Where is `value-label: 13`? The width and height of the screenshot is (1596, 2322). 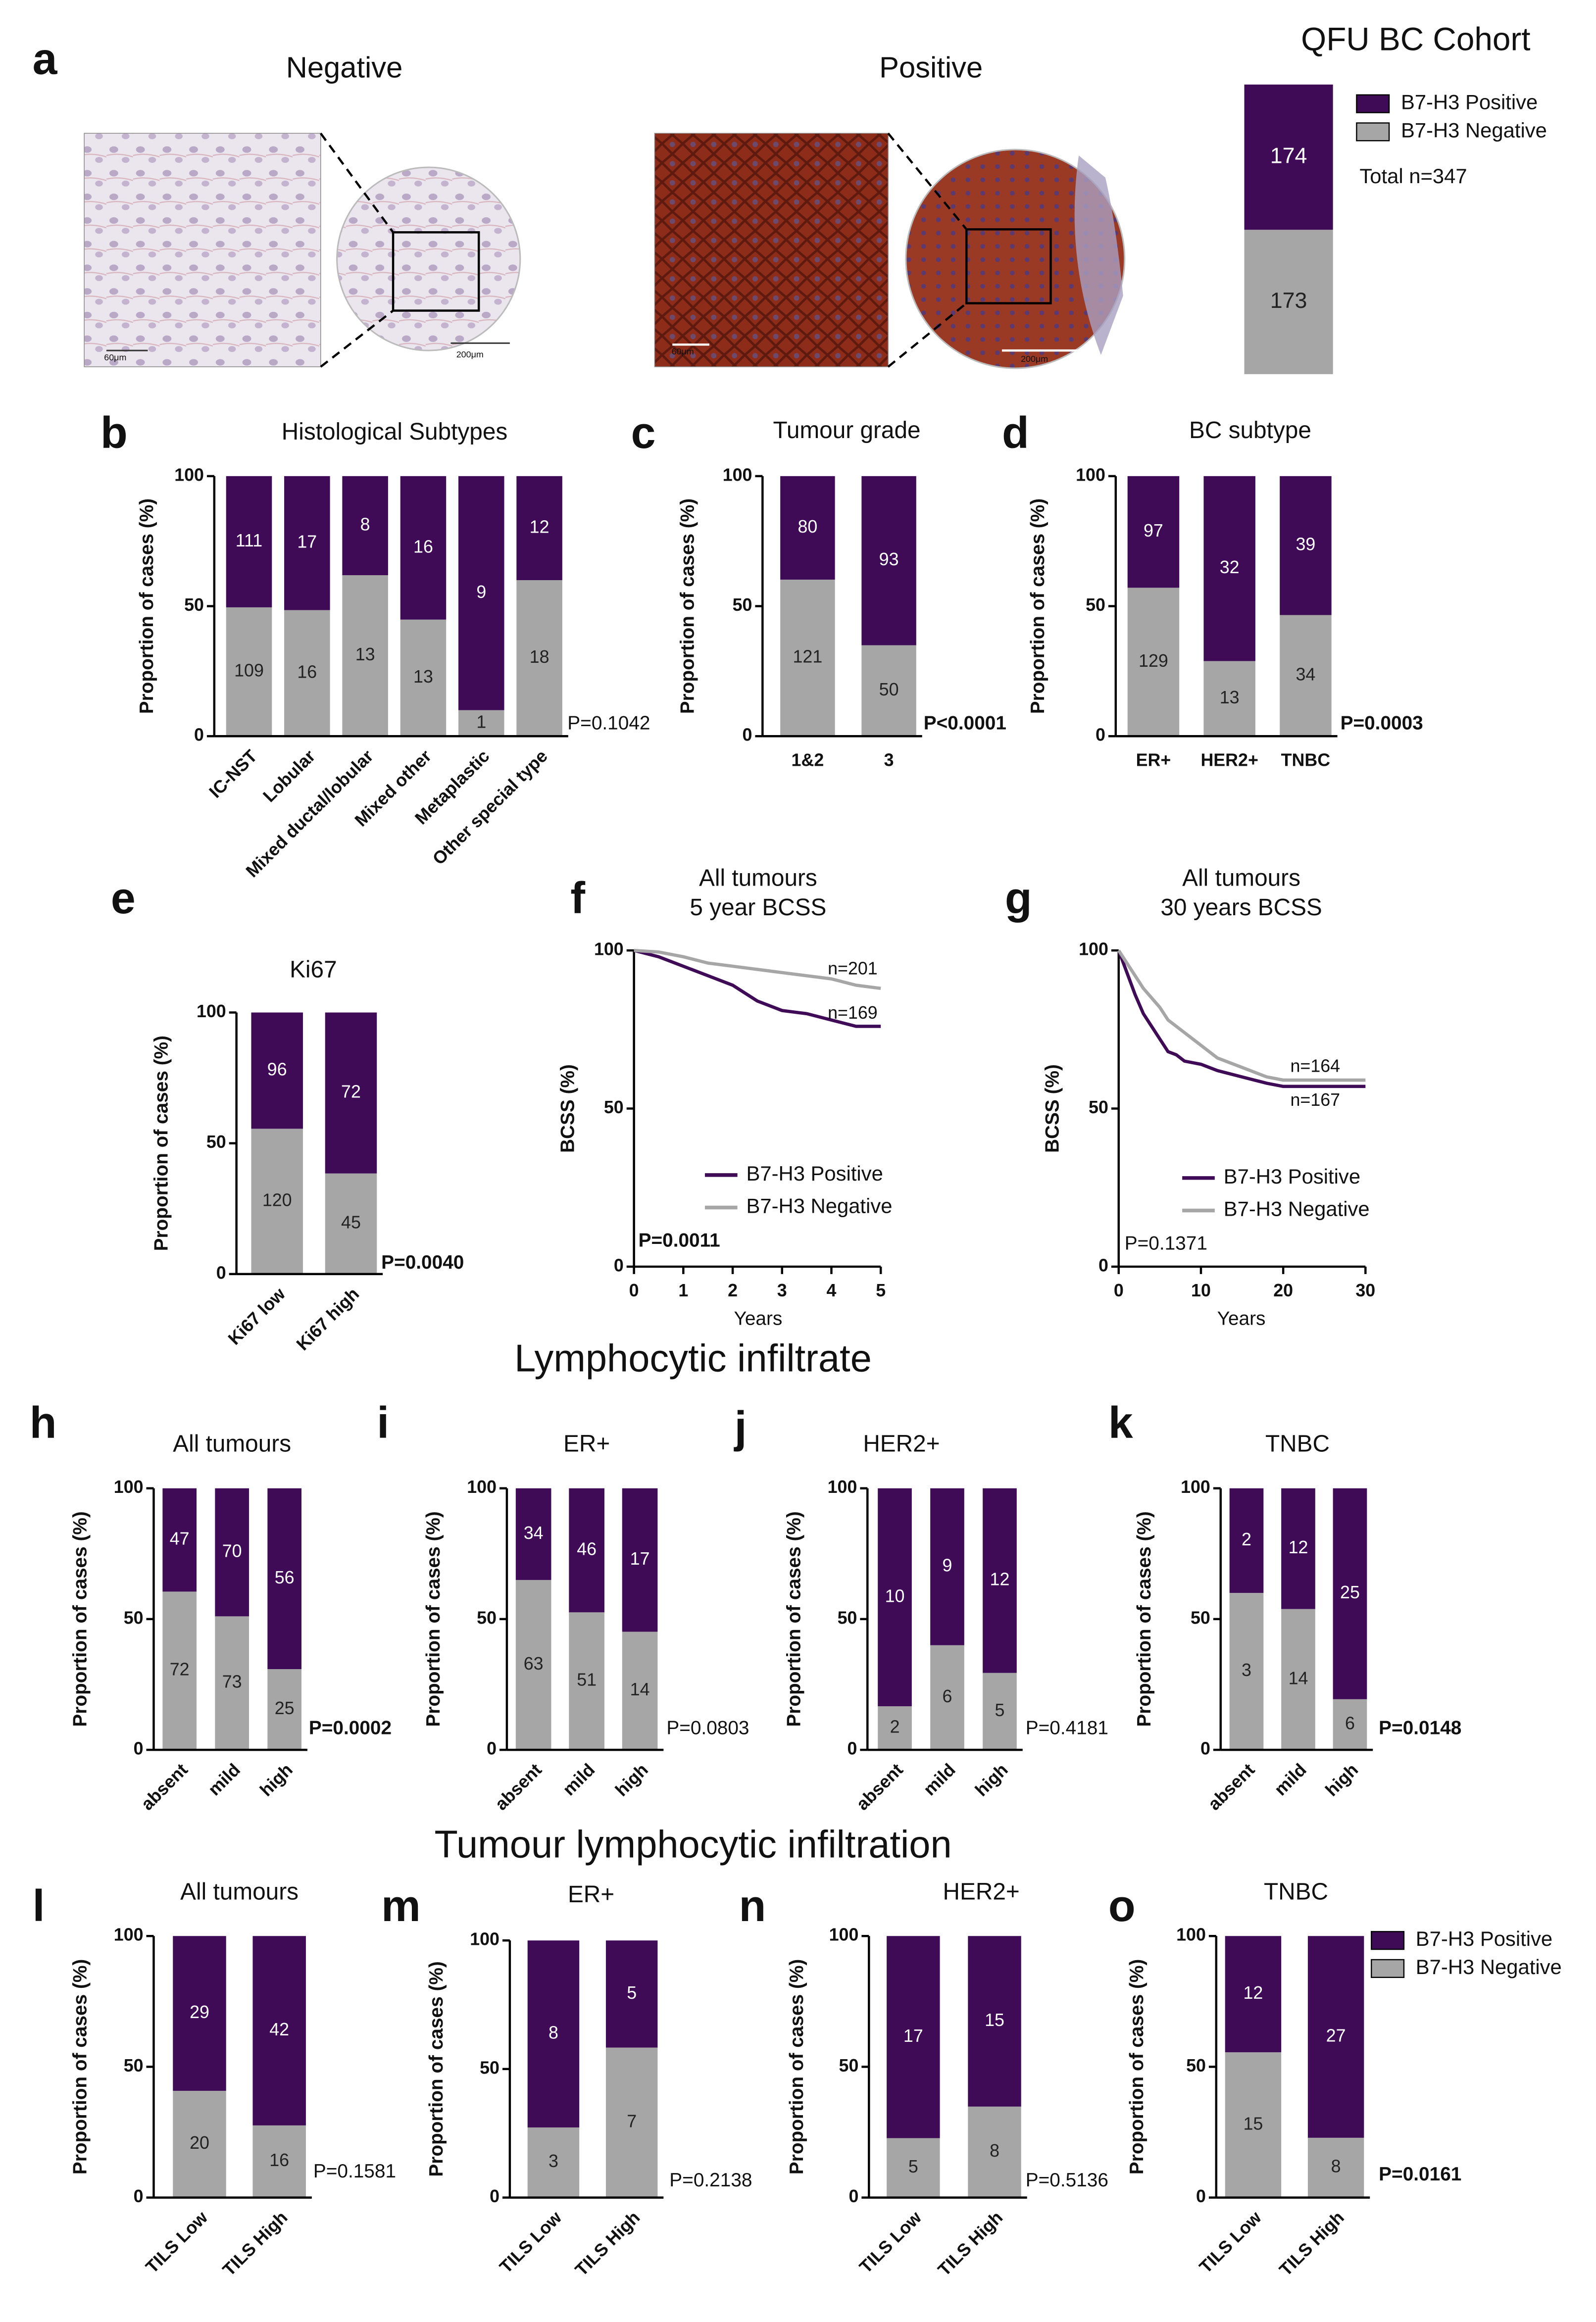 value-label: 13 is located at coordinates (1230, 697).